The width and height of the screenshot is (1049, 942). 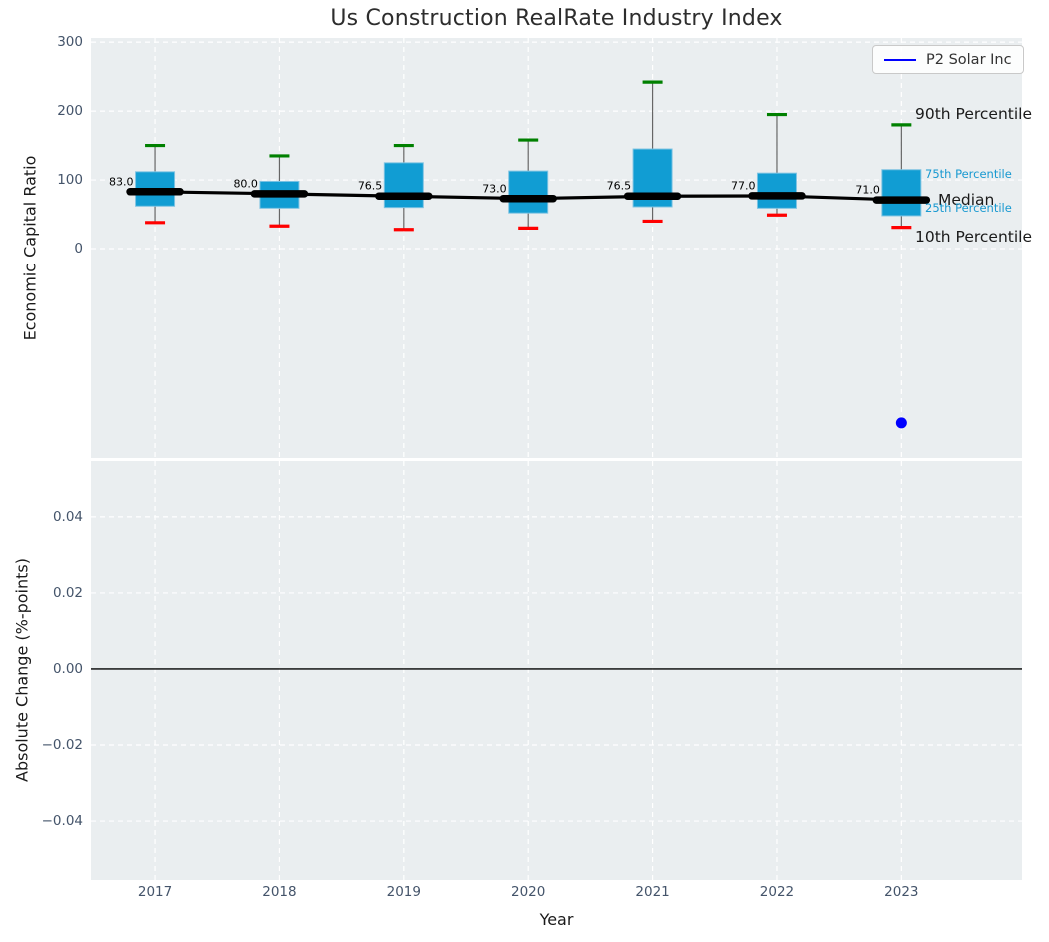 I want to click on y-tick-label: 0.02, so click(x=67, y=592).